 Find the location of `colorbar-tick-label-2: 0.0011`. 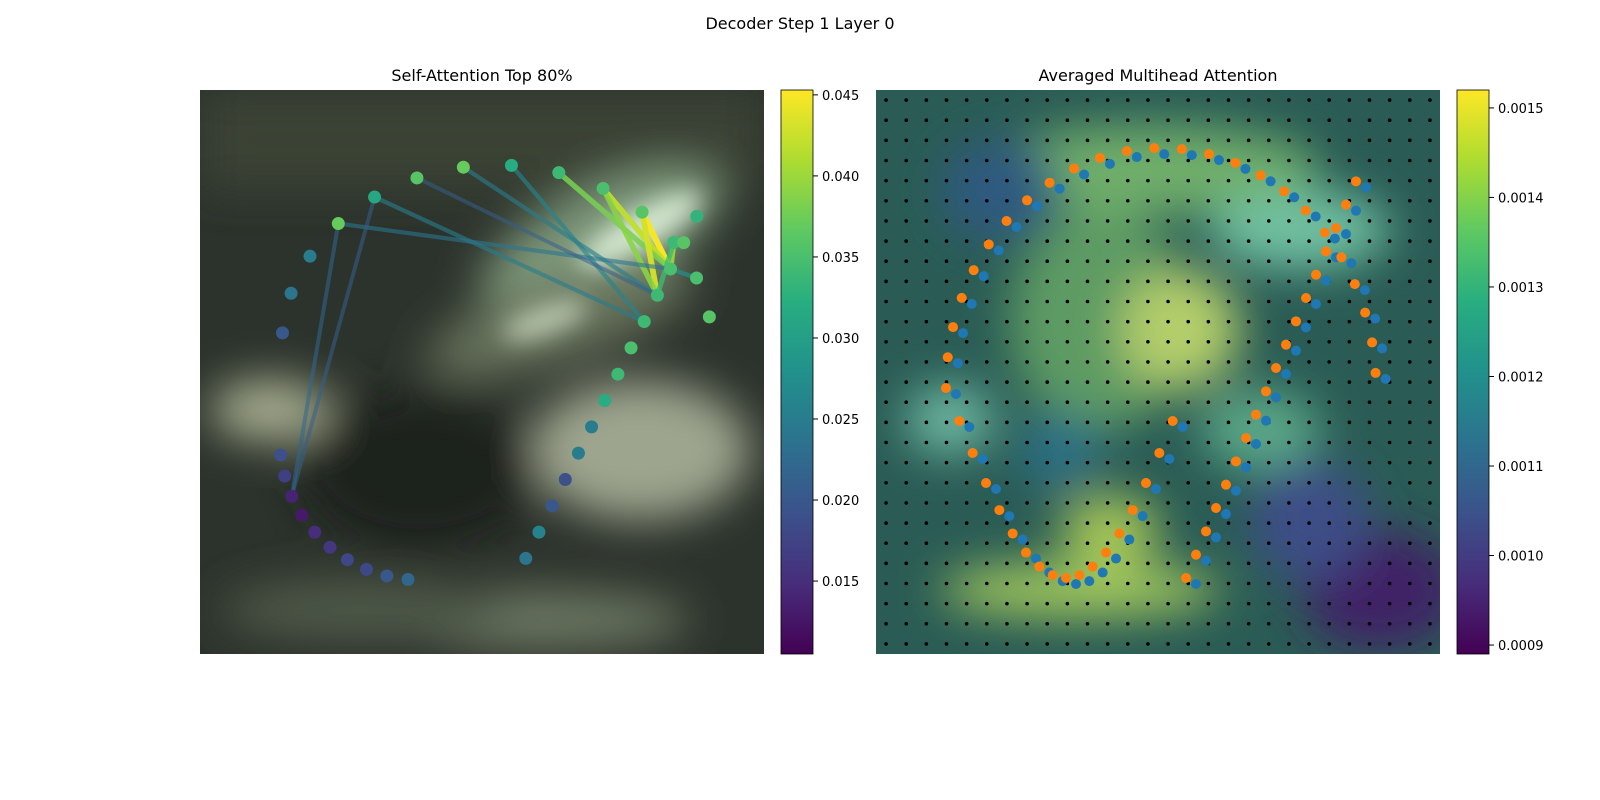

colorbar-tick-label-2: 0.0011 is located at coordinates (1521, 467).